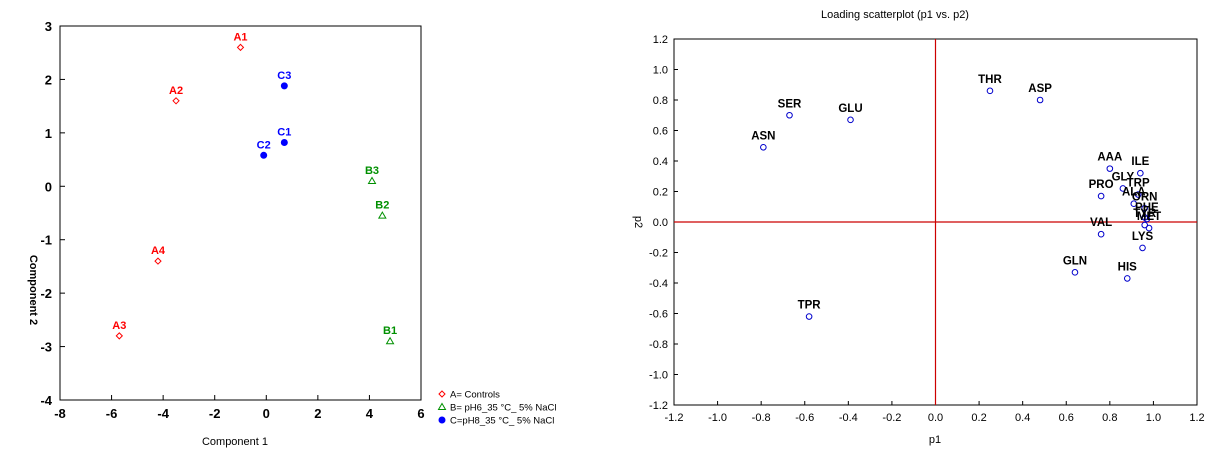 The width and height of the screenshot is (1210, 455). I want to click on y-tick-label: -1, so click(46, 240).